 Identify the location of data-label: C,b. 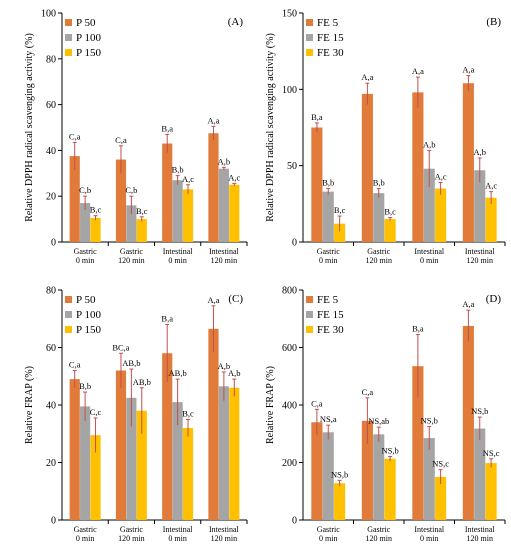
(131, 190).